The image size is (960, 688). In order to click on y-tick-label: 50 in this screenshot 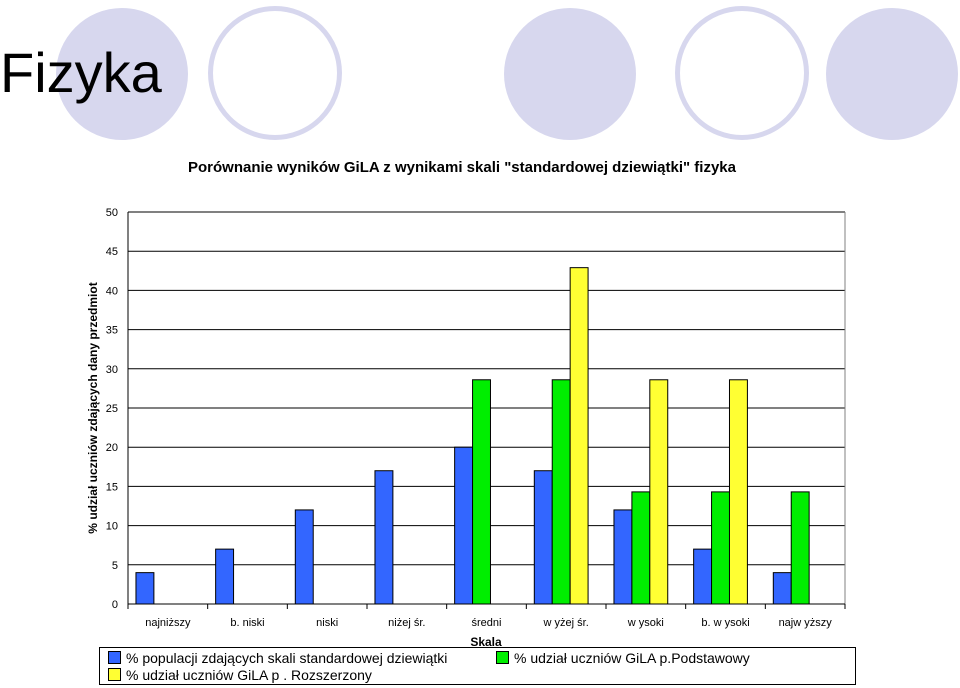, I will do `click(112, 213)`.